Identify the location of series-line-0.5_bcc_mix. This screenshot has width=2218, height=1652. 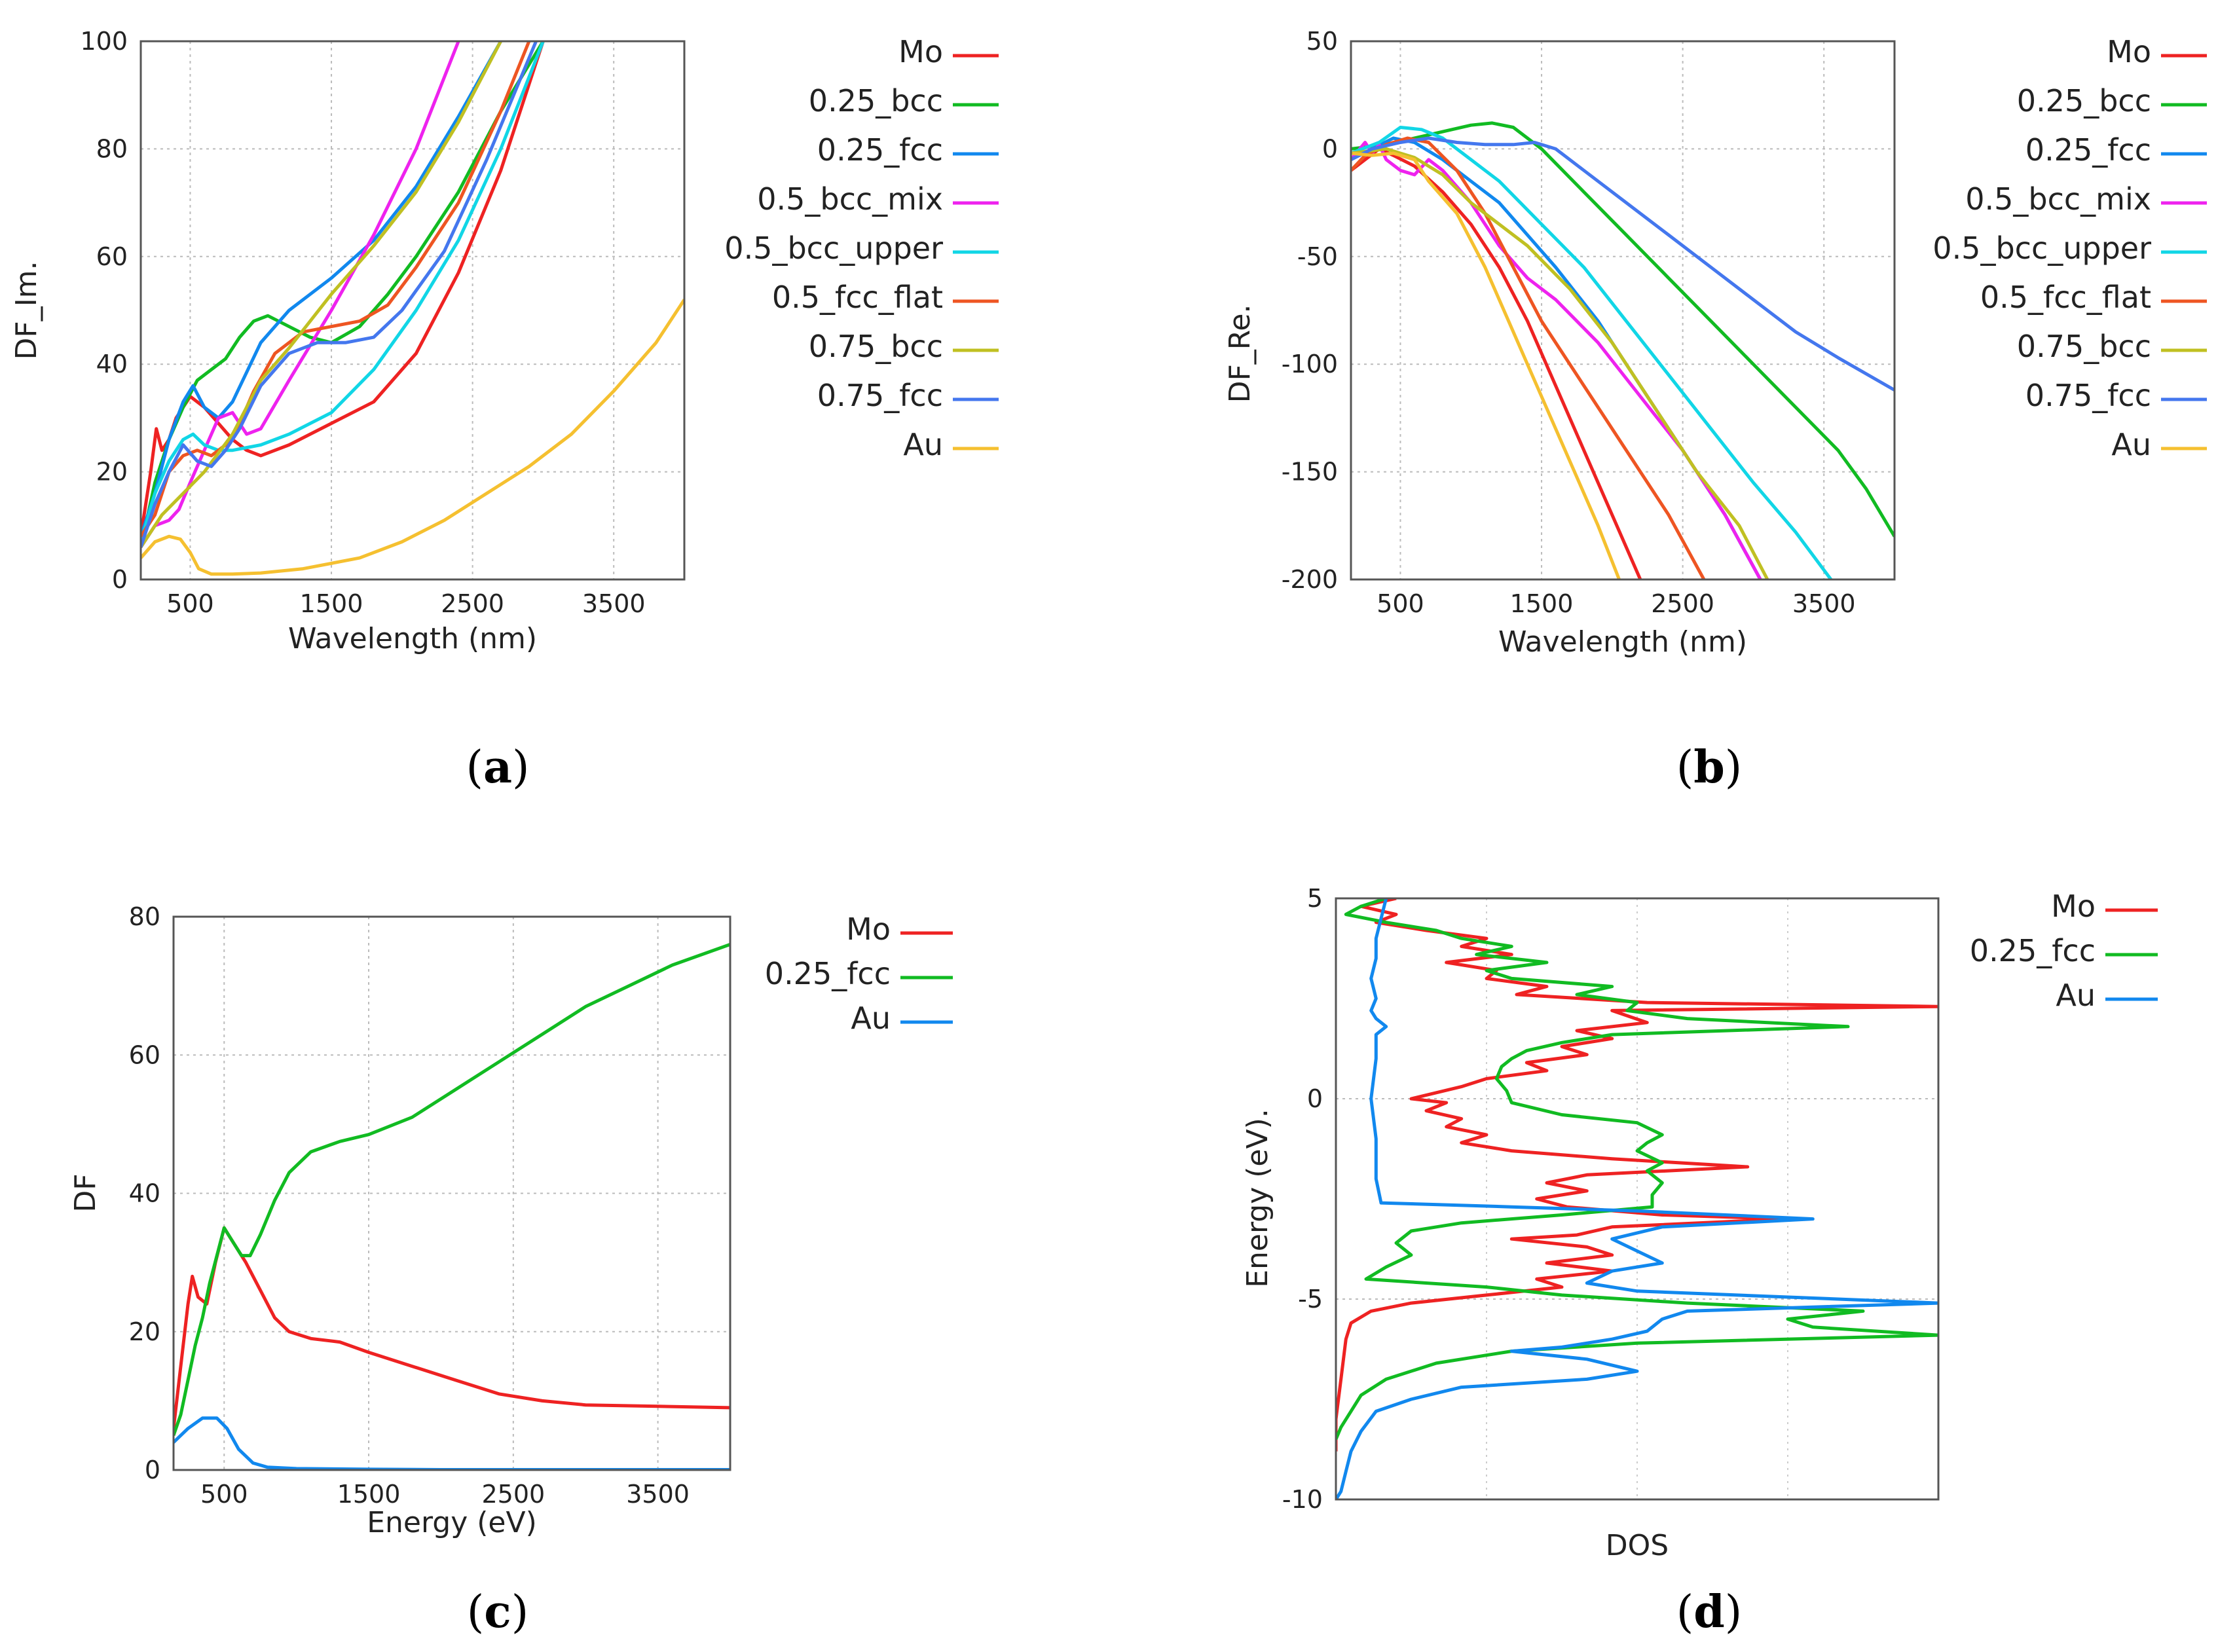
(1557, 360).